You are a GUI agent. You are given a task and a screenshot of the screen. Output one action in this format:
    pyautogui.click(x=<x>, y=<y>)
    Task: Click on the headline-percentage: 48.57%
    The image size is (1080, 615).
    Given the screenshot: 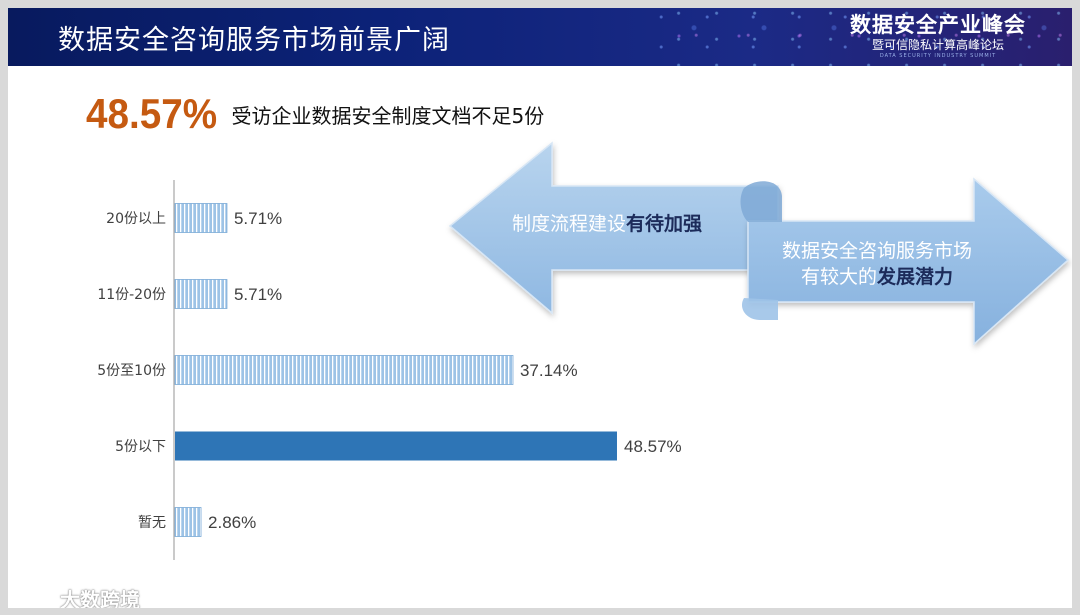 What is the action you would take?
    pyautogui.click(x=152, y=113)
    